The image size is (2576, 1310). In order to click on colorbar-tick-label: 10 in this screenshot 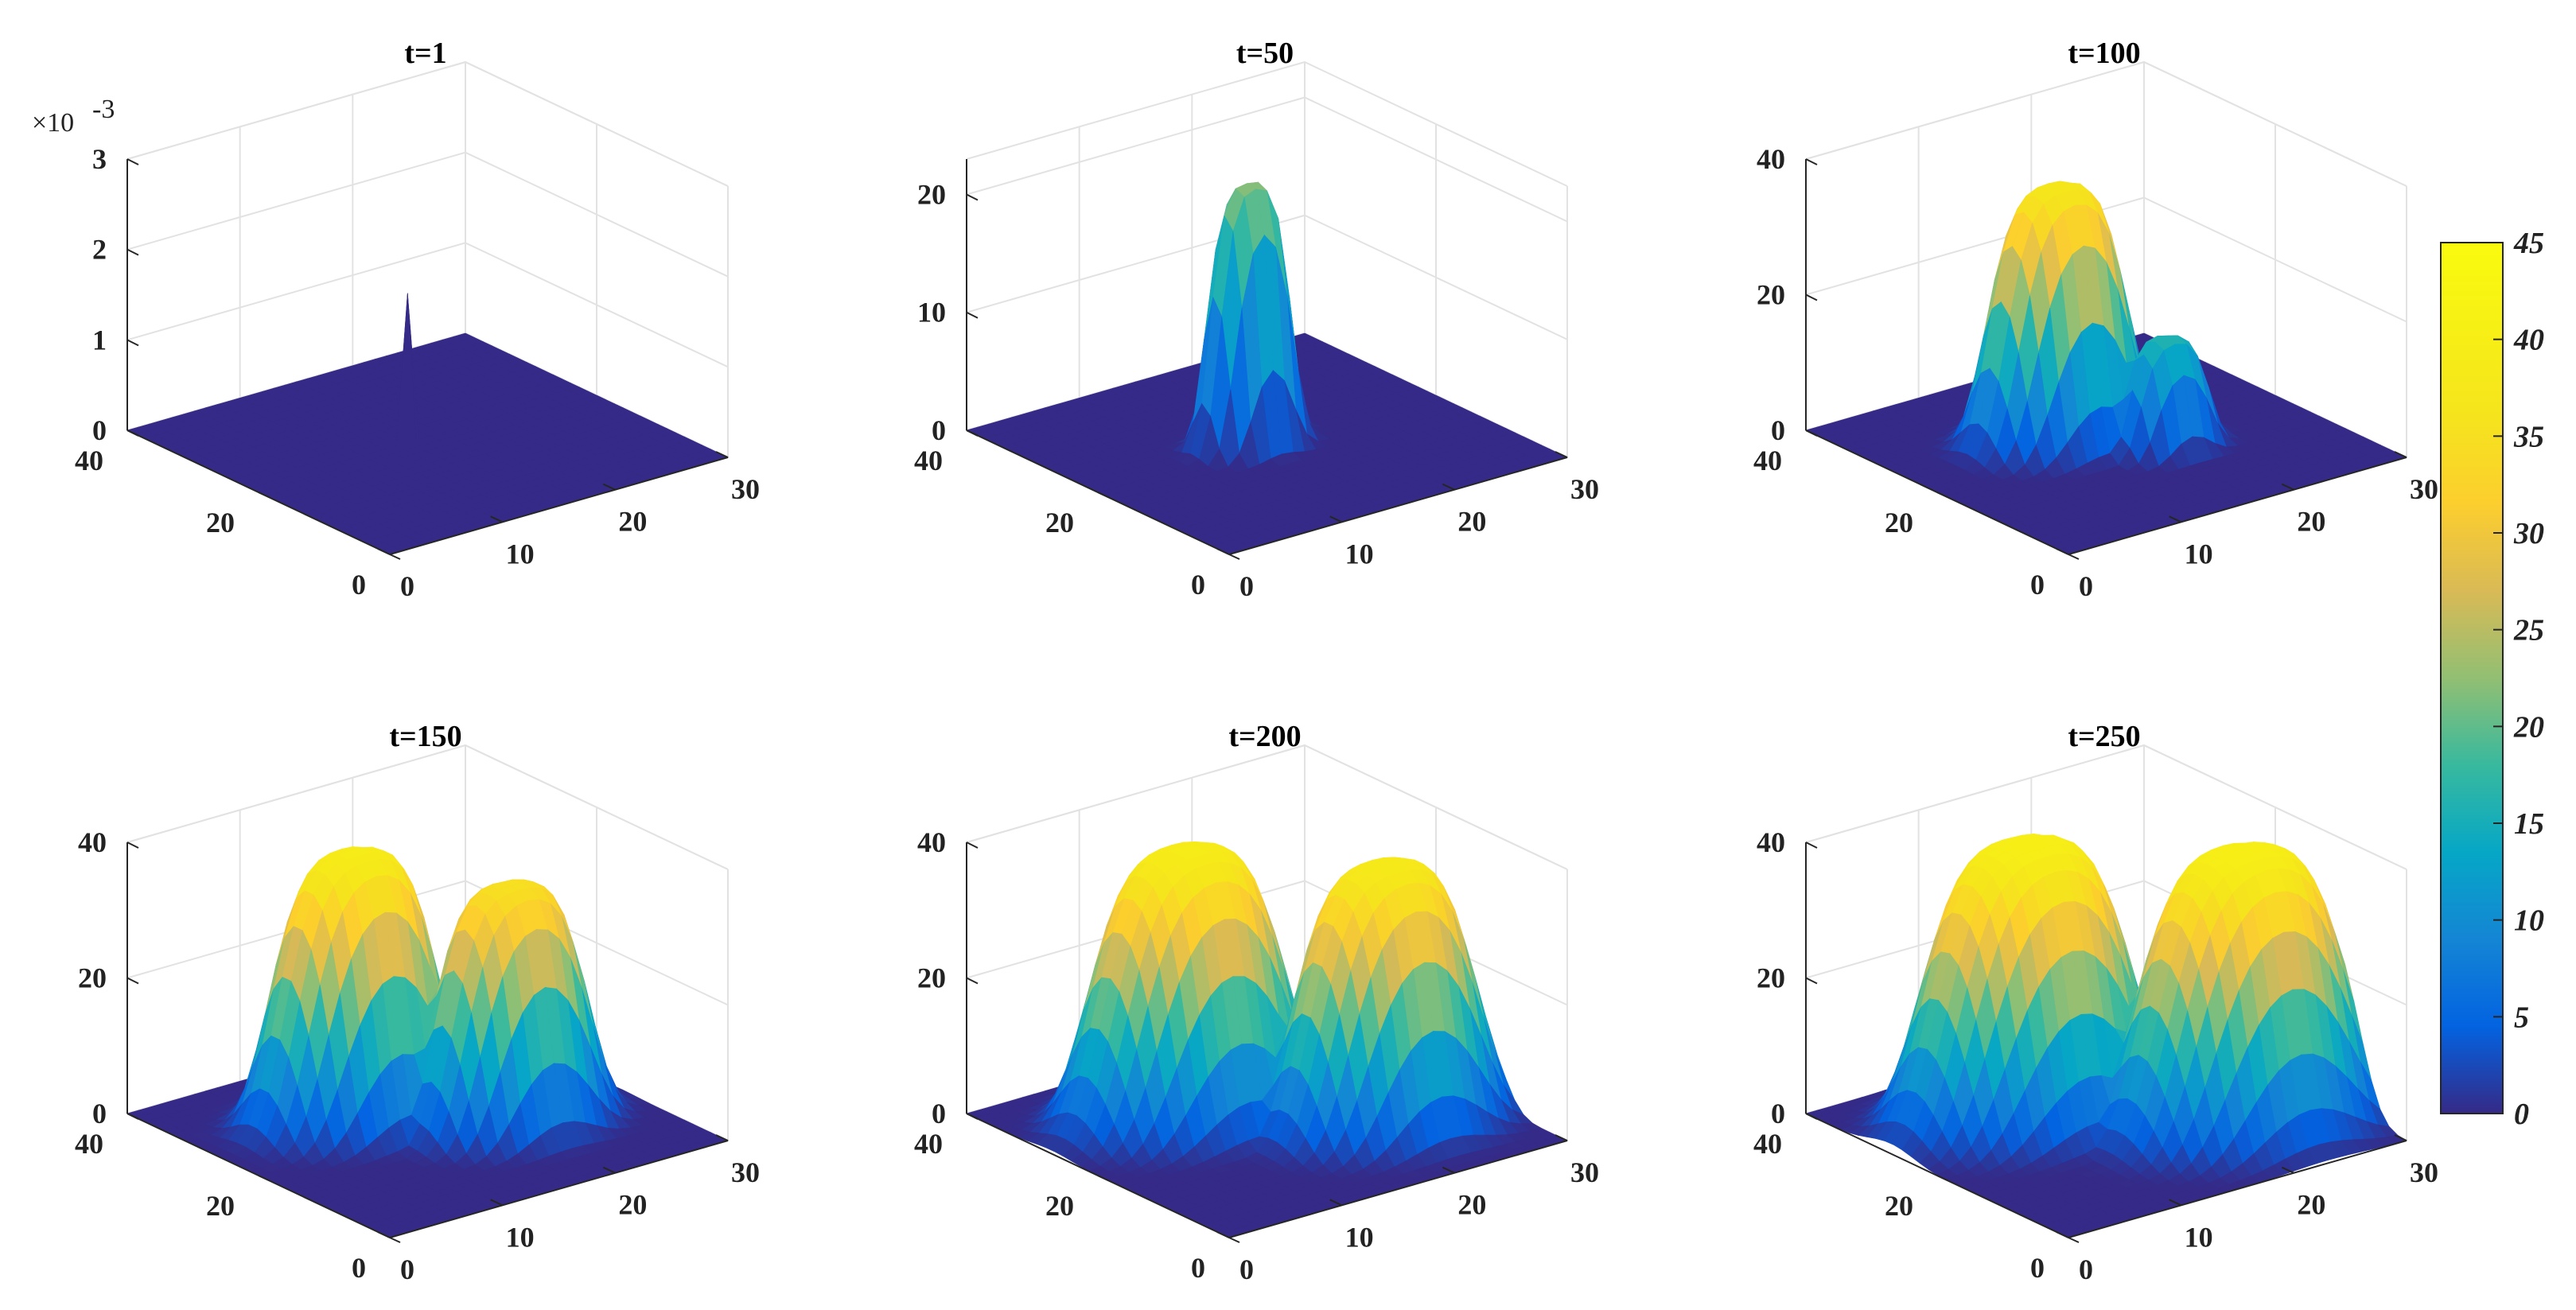, I will do `click(2529, 921)`.